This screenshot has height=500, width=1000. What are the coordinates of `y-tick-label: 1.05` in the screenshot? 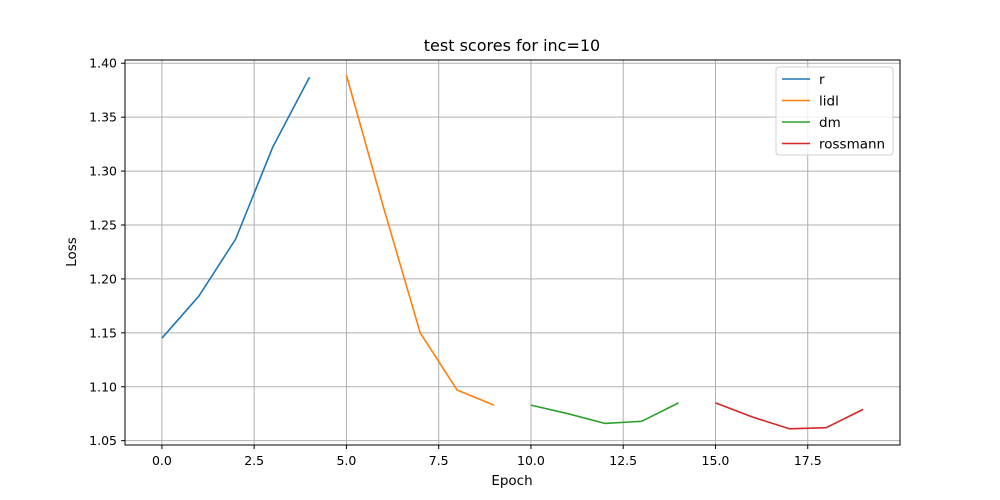 It's located at (103, 440).